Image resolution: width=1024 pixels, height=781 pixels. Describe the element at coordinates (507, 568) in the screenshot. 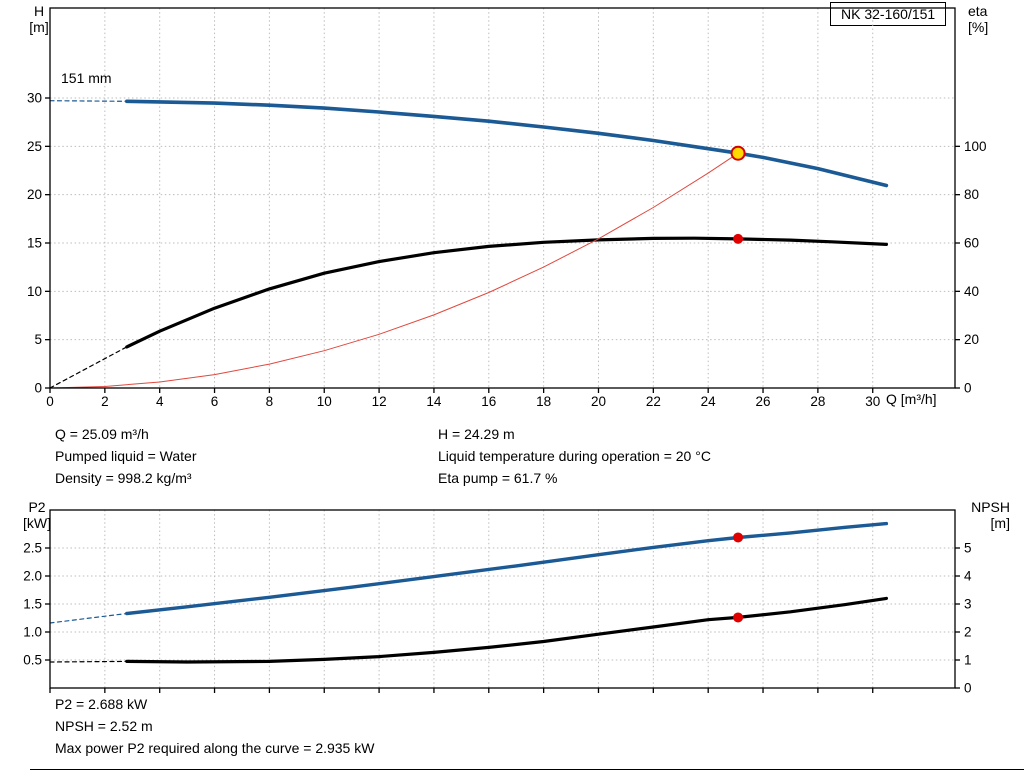

I see `p2-power-curve` at that location.